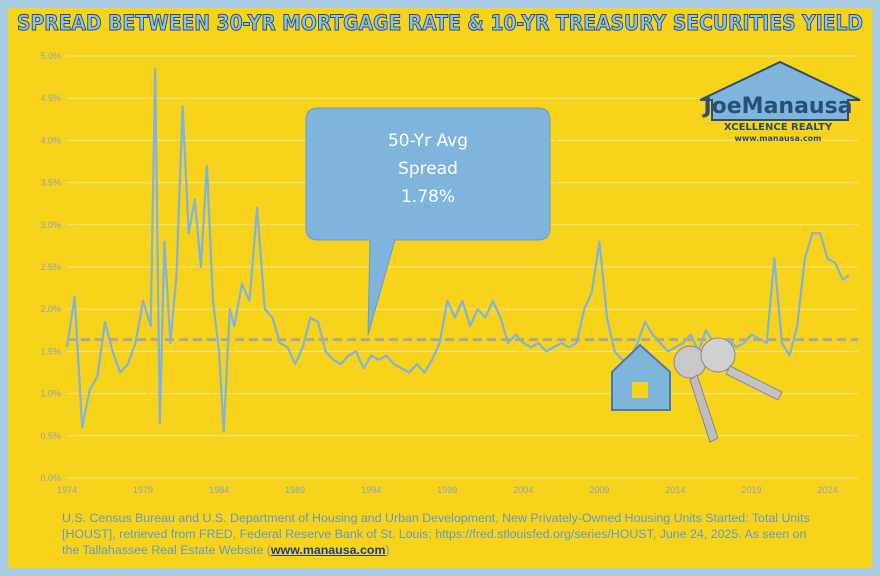 This screenshot has width=880, height=576. I want to click on x-tick-label: 2009, so click(599, 490).